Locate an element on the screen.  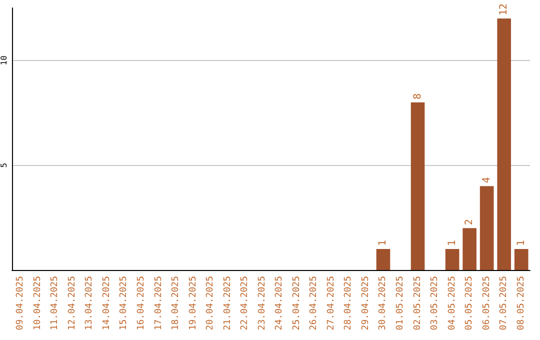
x-tick-label: 25.04.2025 is located at coordinates (297, 303).